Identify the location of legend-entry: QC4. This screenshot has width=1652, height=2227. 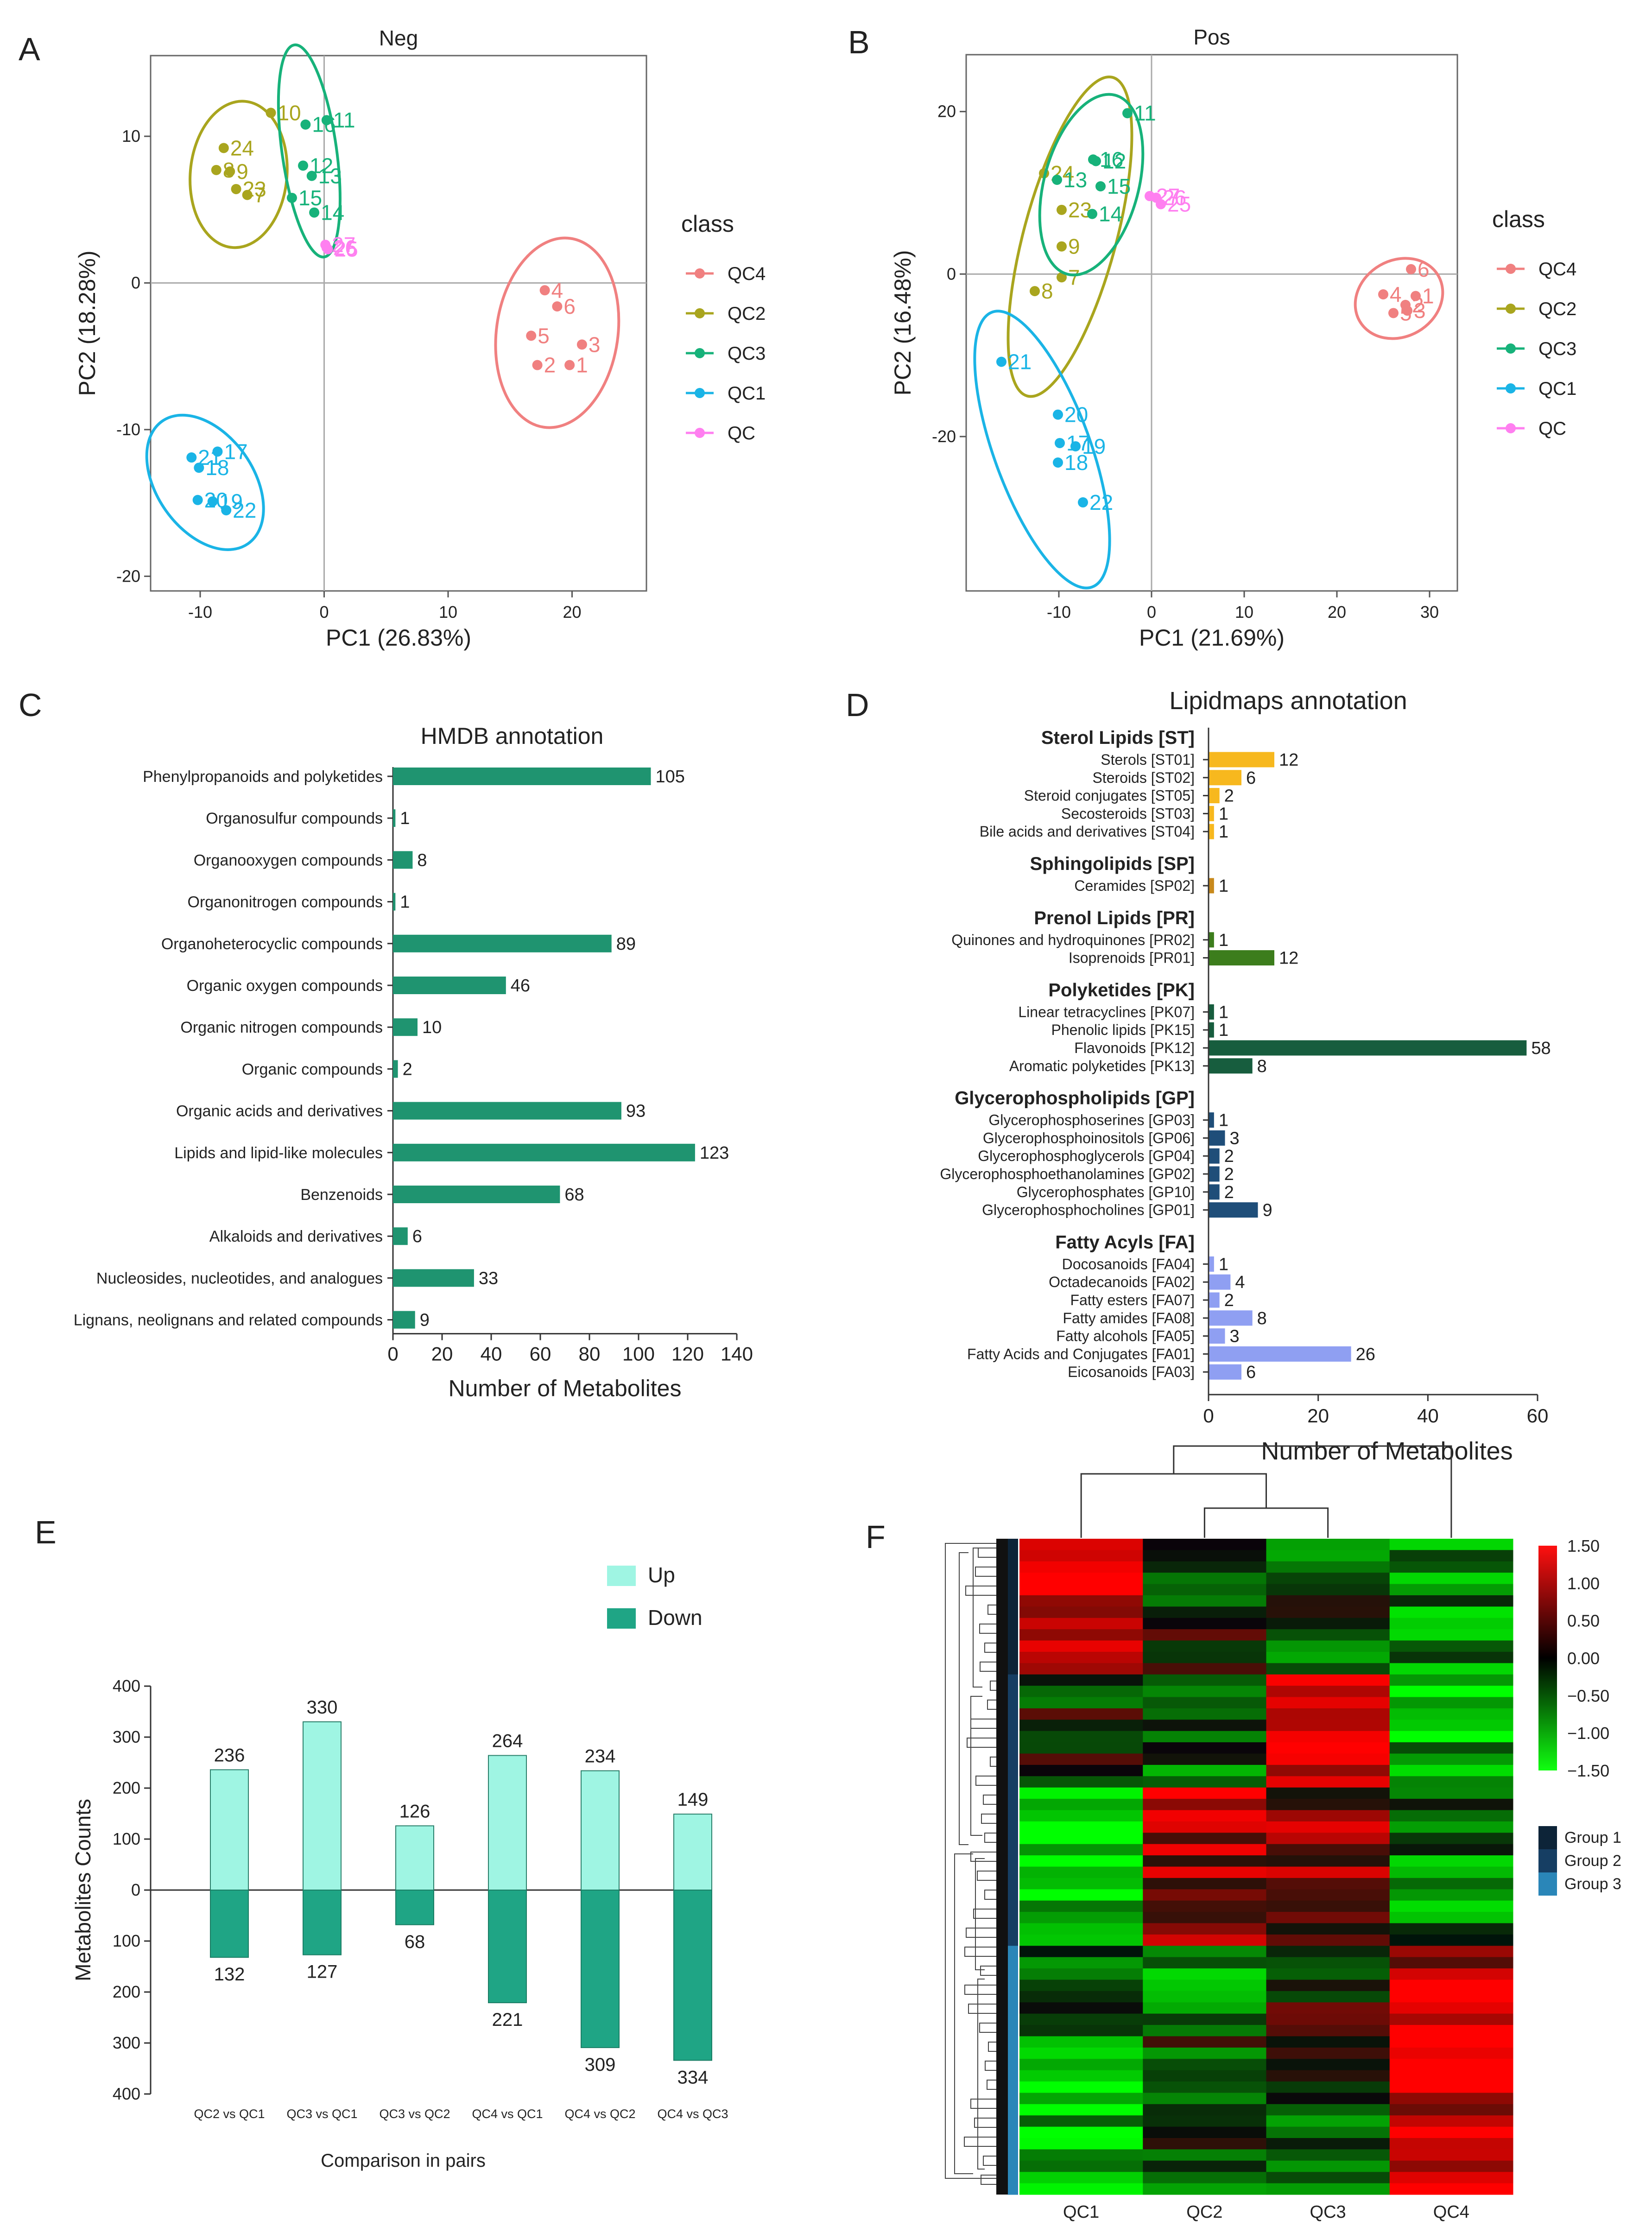
(747, 274).